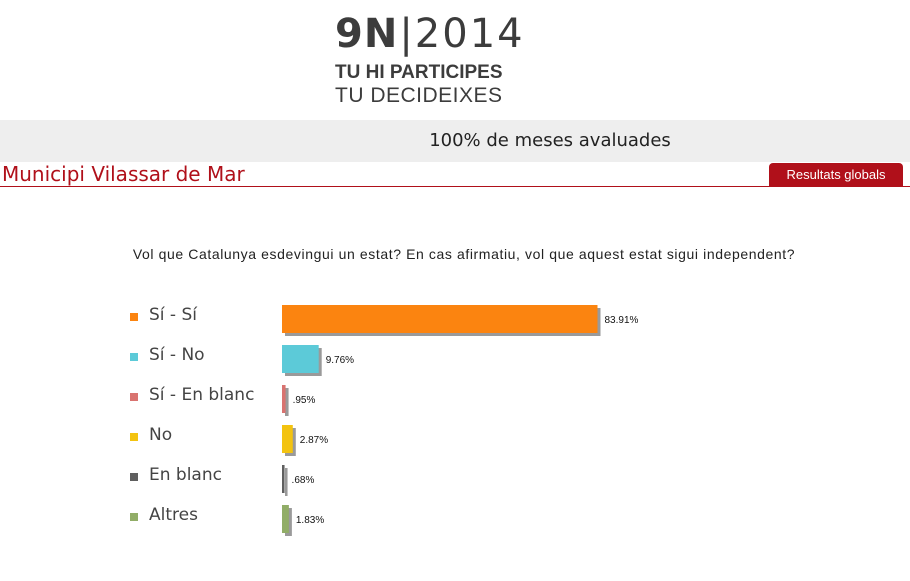  Describe the element at coordinates (836, 174) in the screenshot. I see `global-results-button: Resultats globals` at that location.